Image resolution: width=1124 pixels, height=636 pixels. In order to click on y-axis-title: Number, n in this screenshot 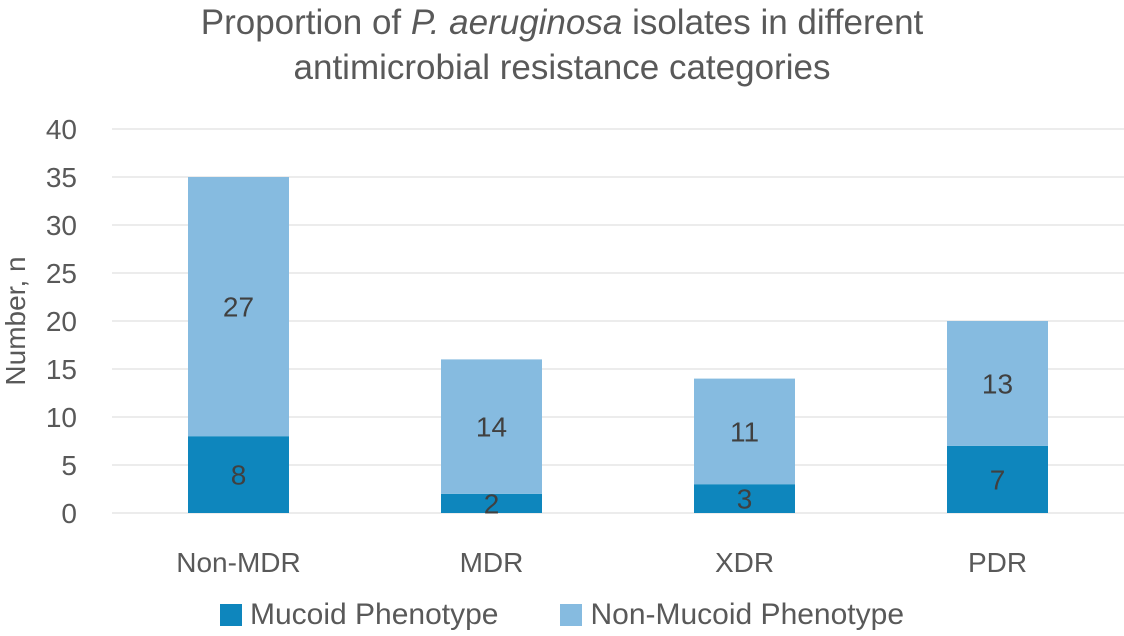, I will do `click(15, 320)`.